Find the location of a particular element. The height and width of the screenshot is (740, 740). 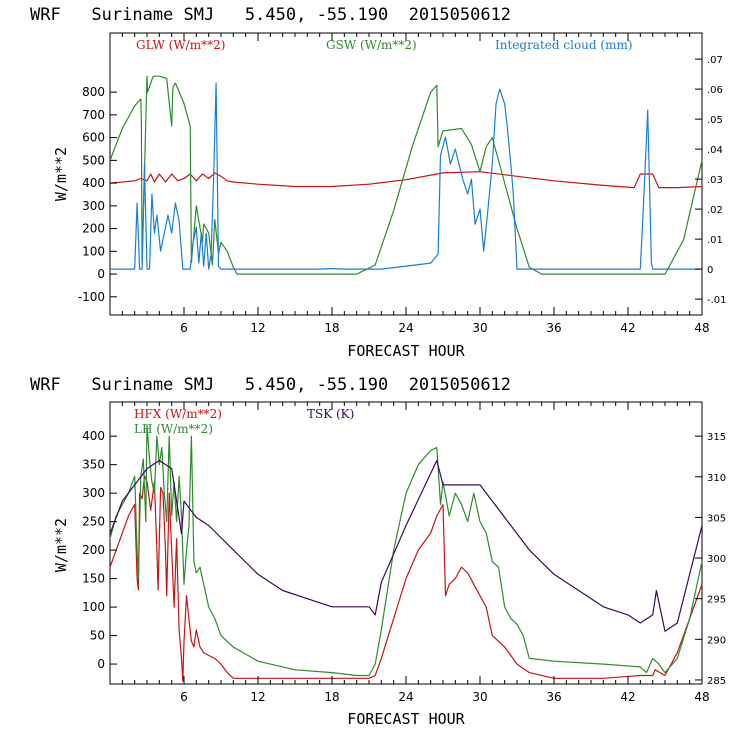

y2-tick-label: .06 is located at coordinates (715, 90).